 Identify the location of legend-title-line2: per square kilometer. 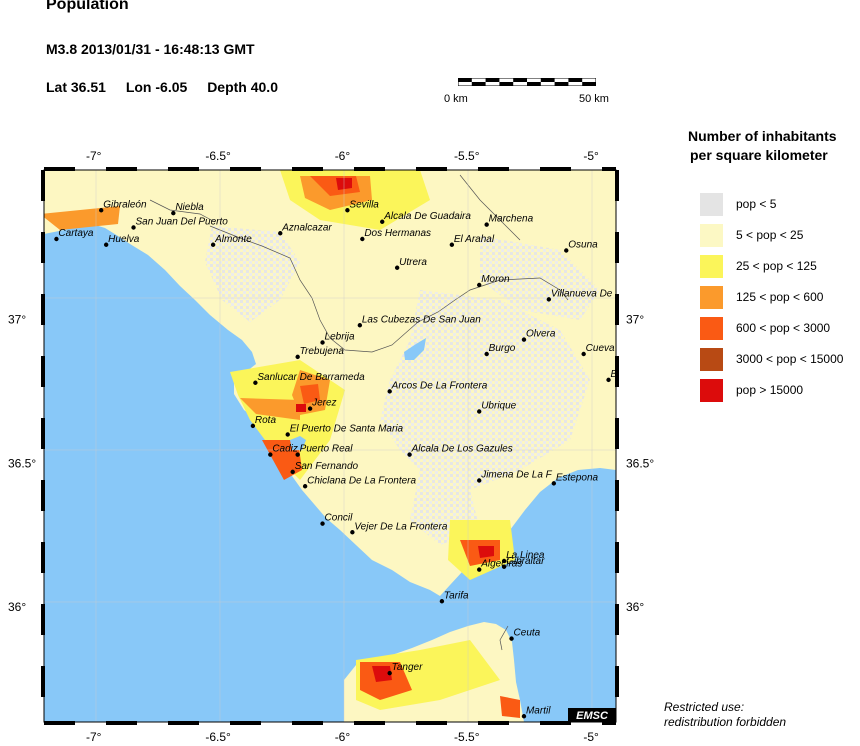
(759, 155).